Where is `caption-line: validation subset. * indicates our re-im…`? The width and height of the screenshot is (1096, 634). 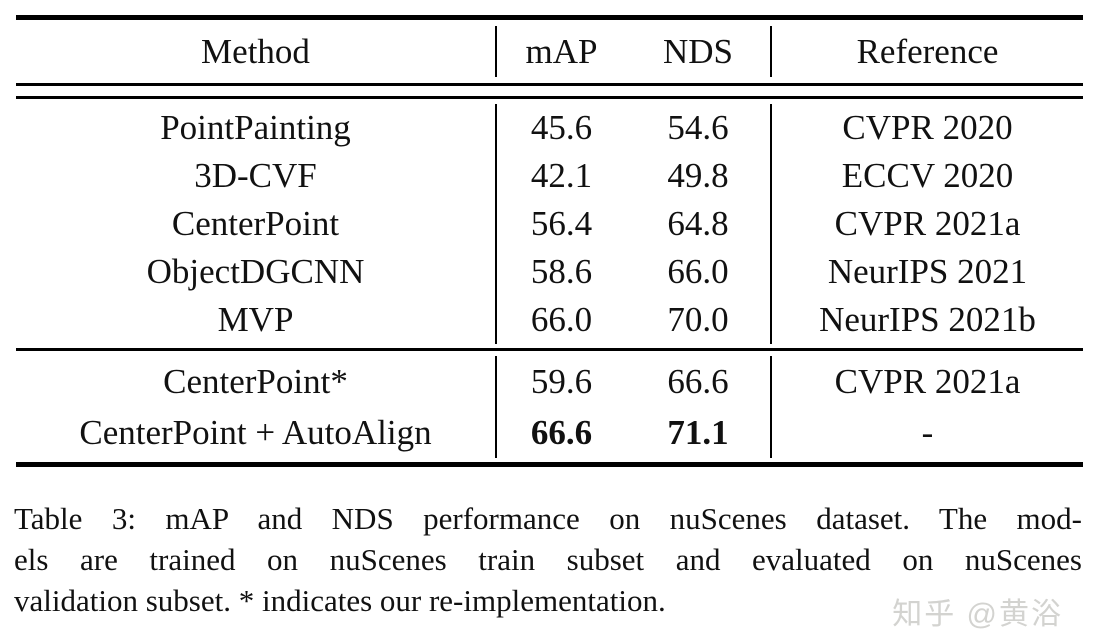
caption-line: validation subset. * indicates our re-im… is located at coordinates (340, 600).